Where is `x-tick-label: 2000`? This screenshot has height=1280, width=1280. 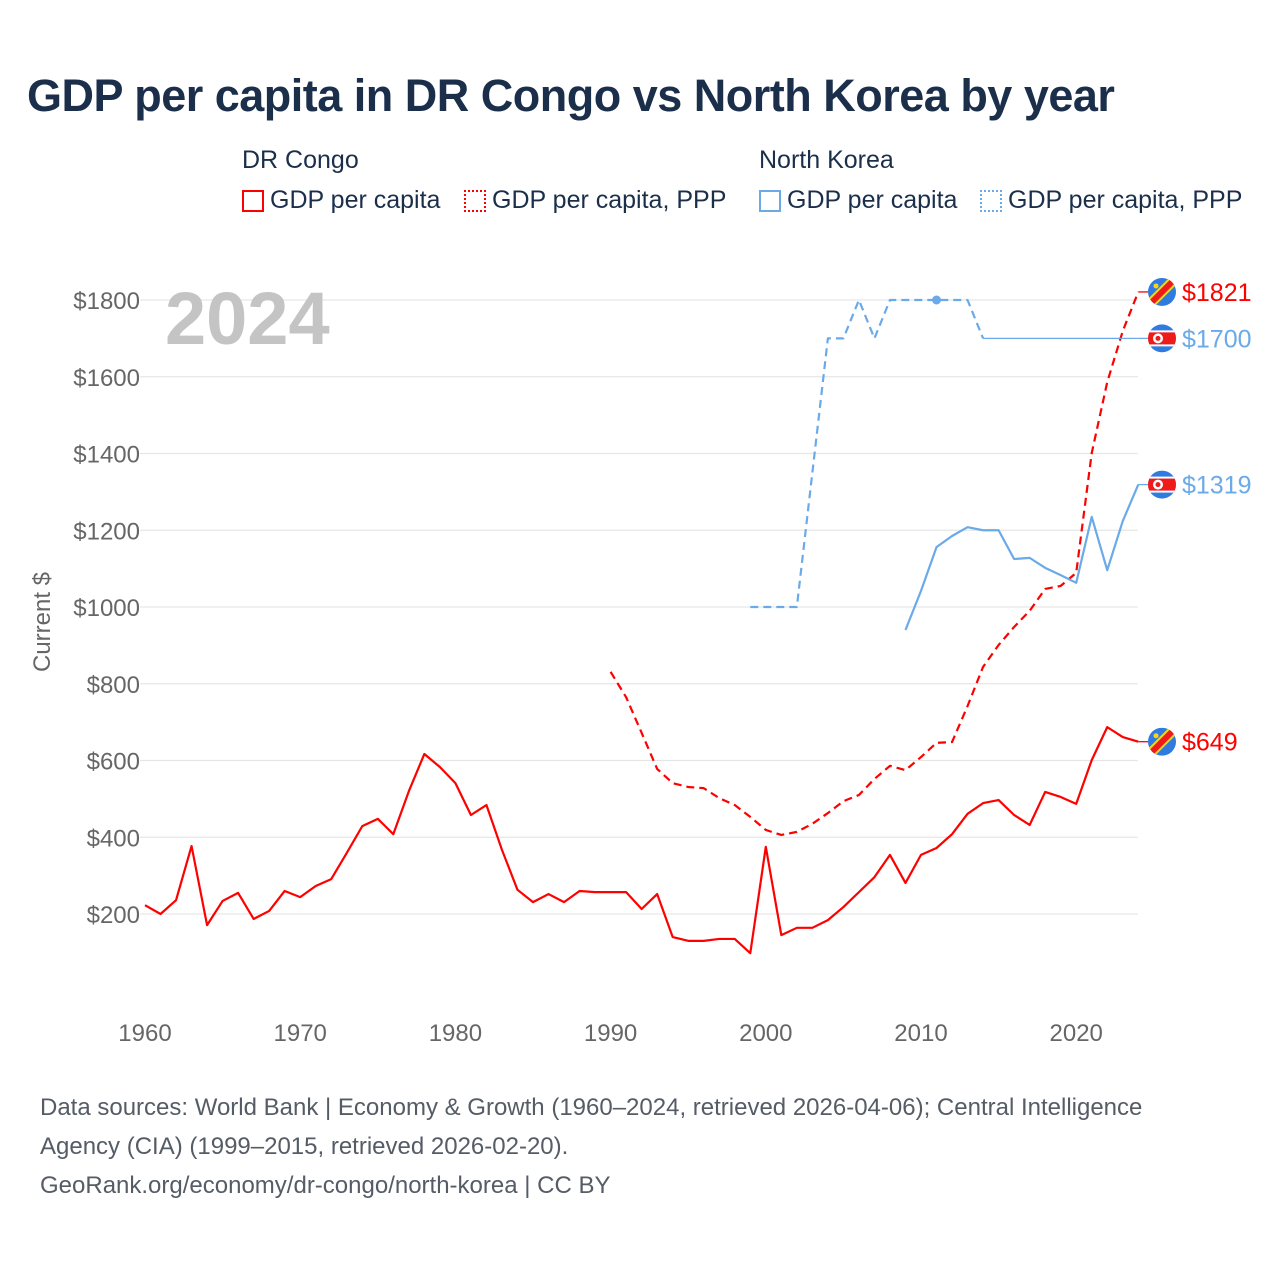
x-tick-label: 2000 is located at coordinates (765, 1033).